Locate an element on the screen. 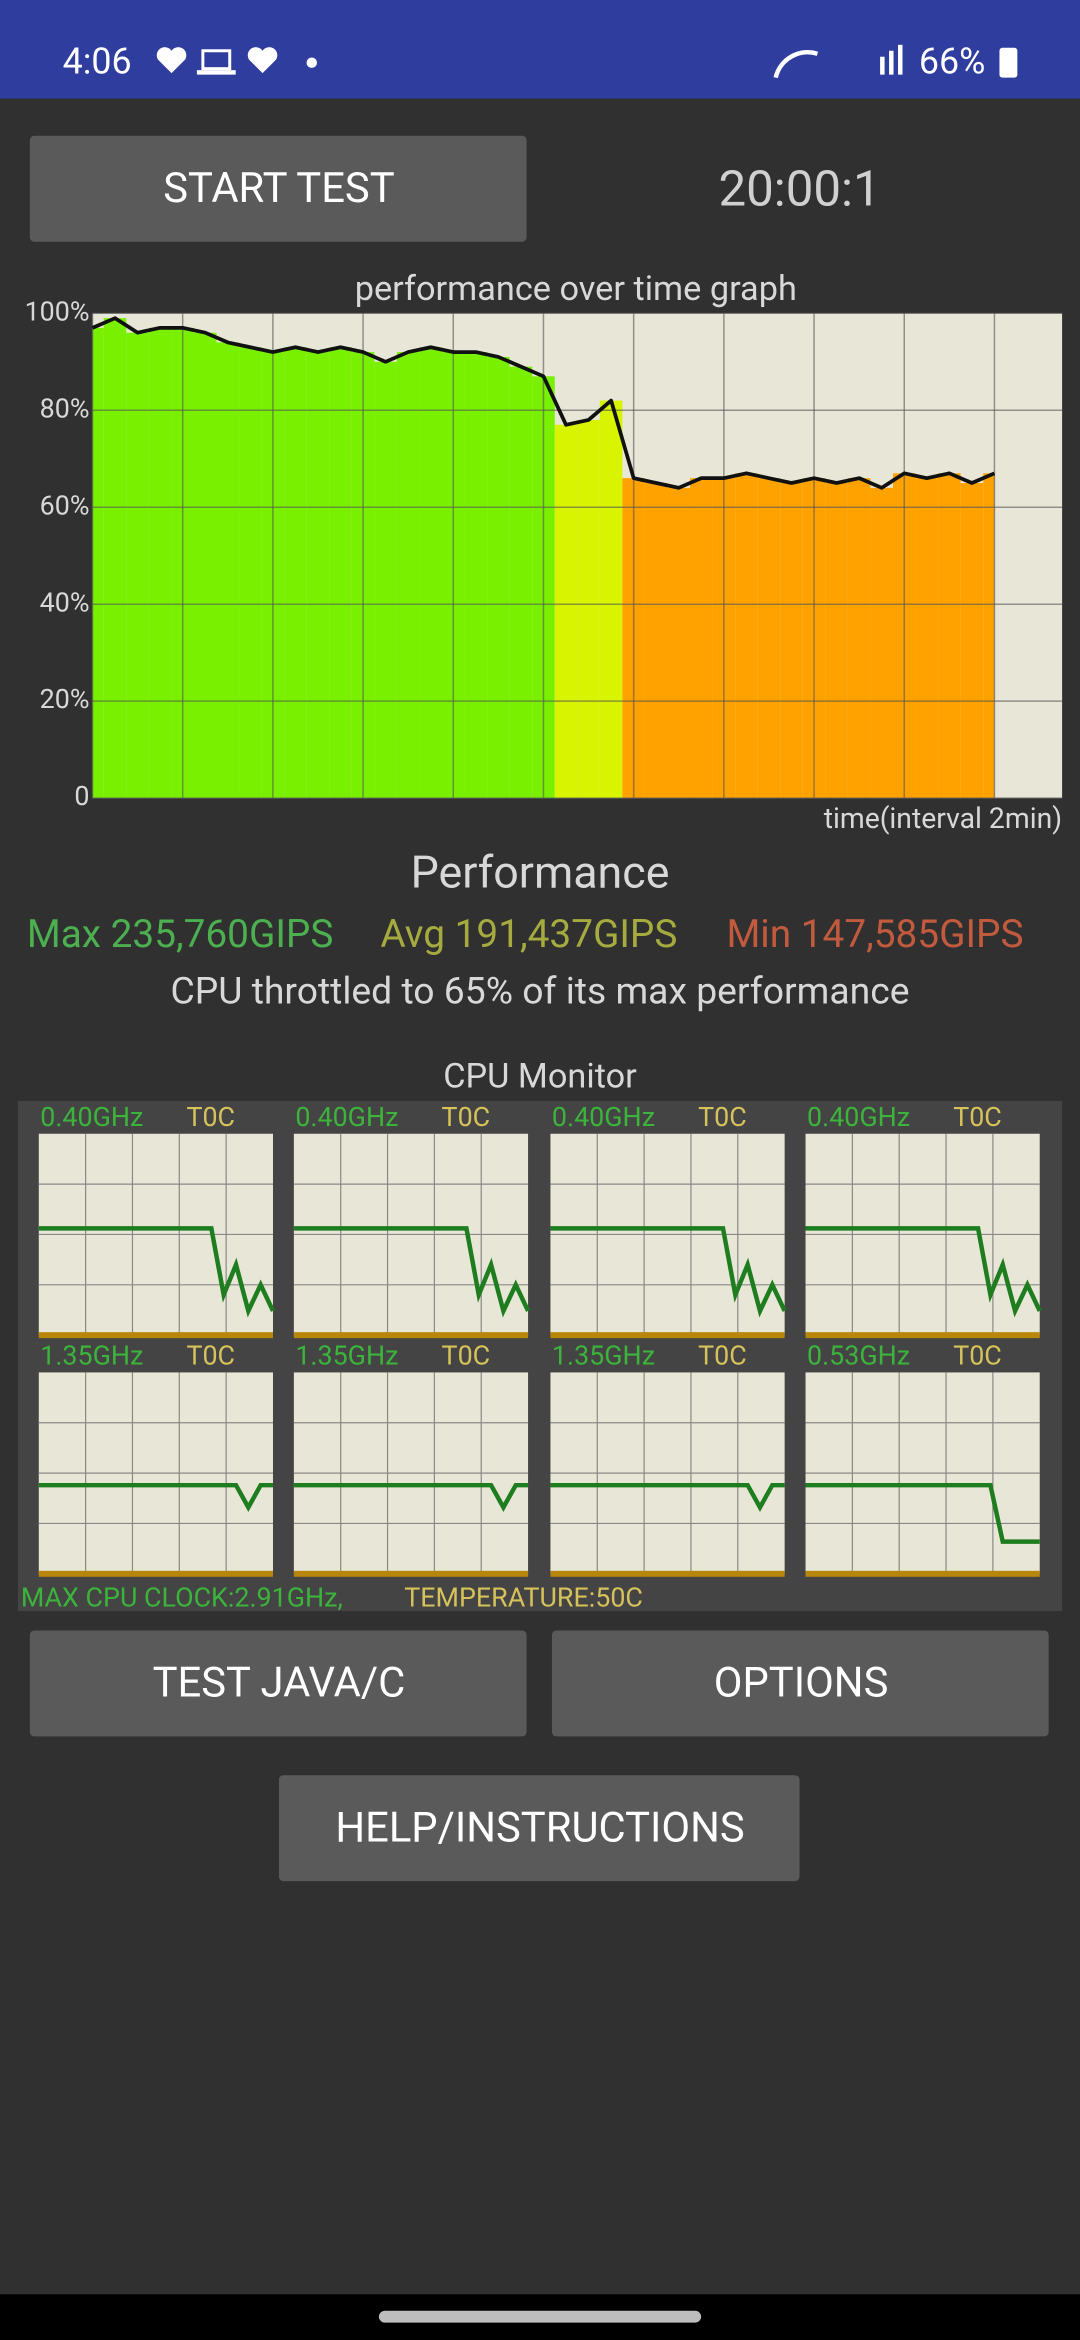 This screenshot has height=2340, width=1080. laptop-base is located at coordinates (216, 72).